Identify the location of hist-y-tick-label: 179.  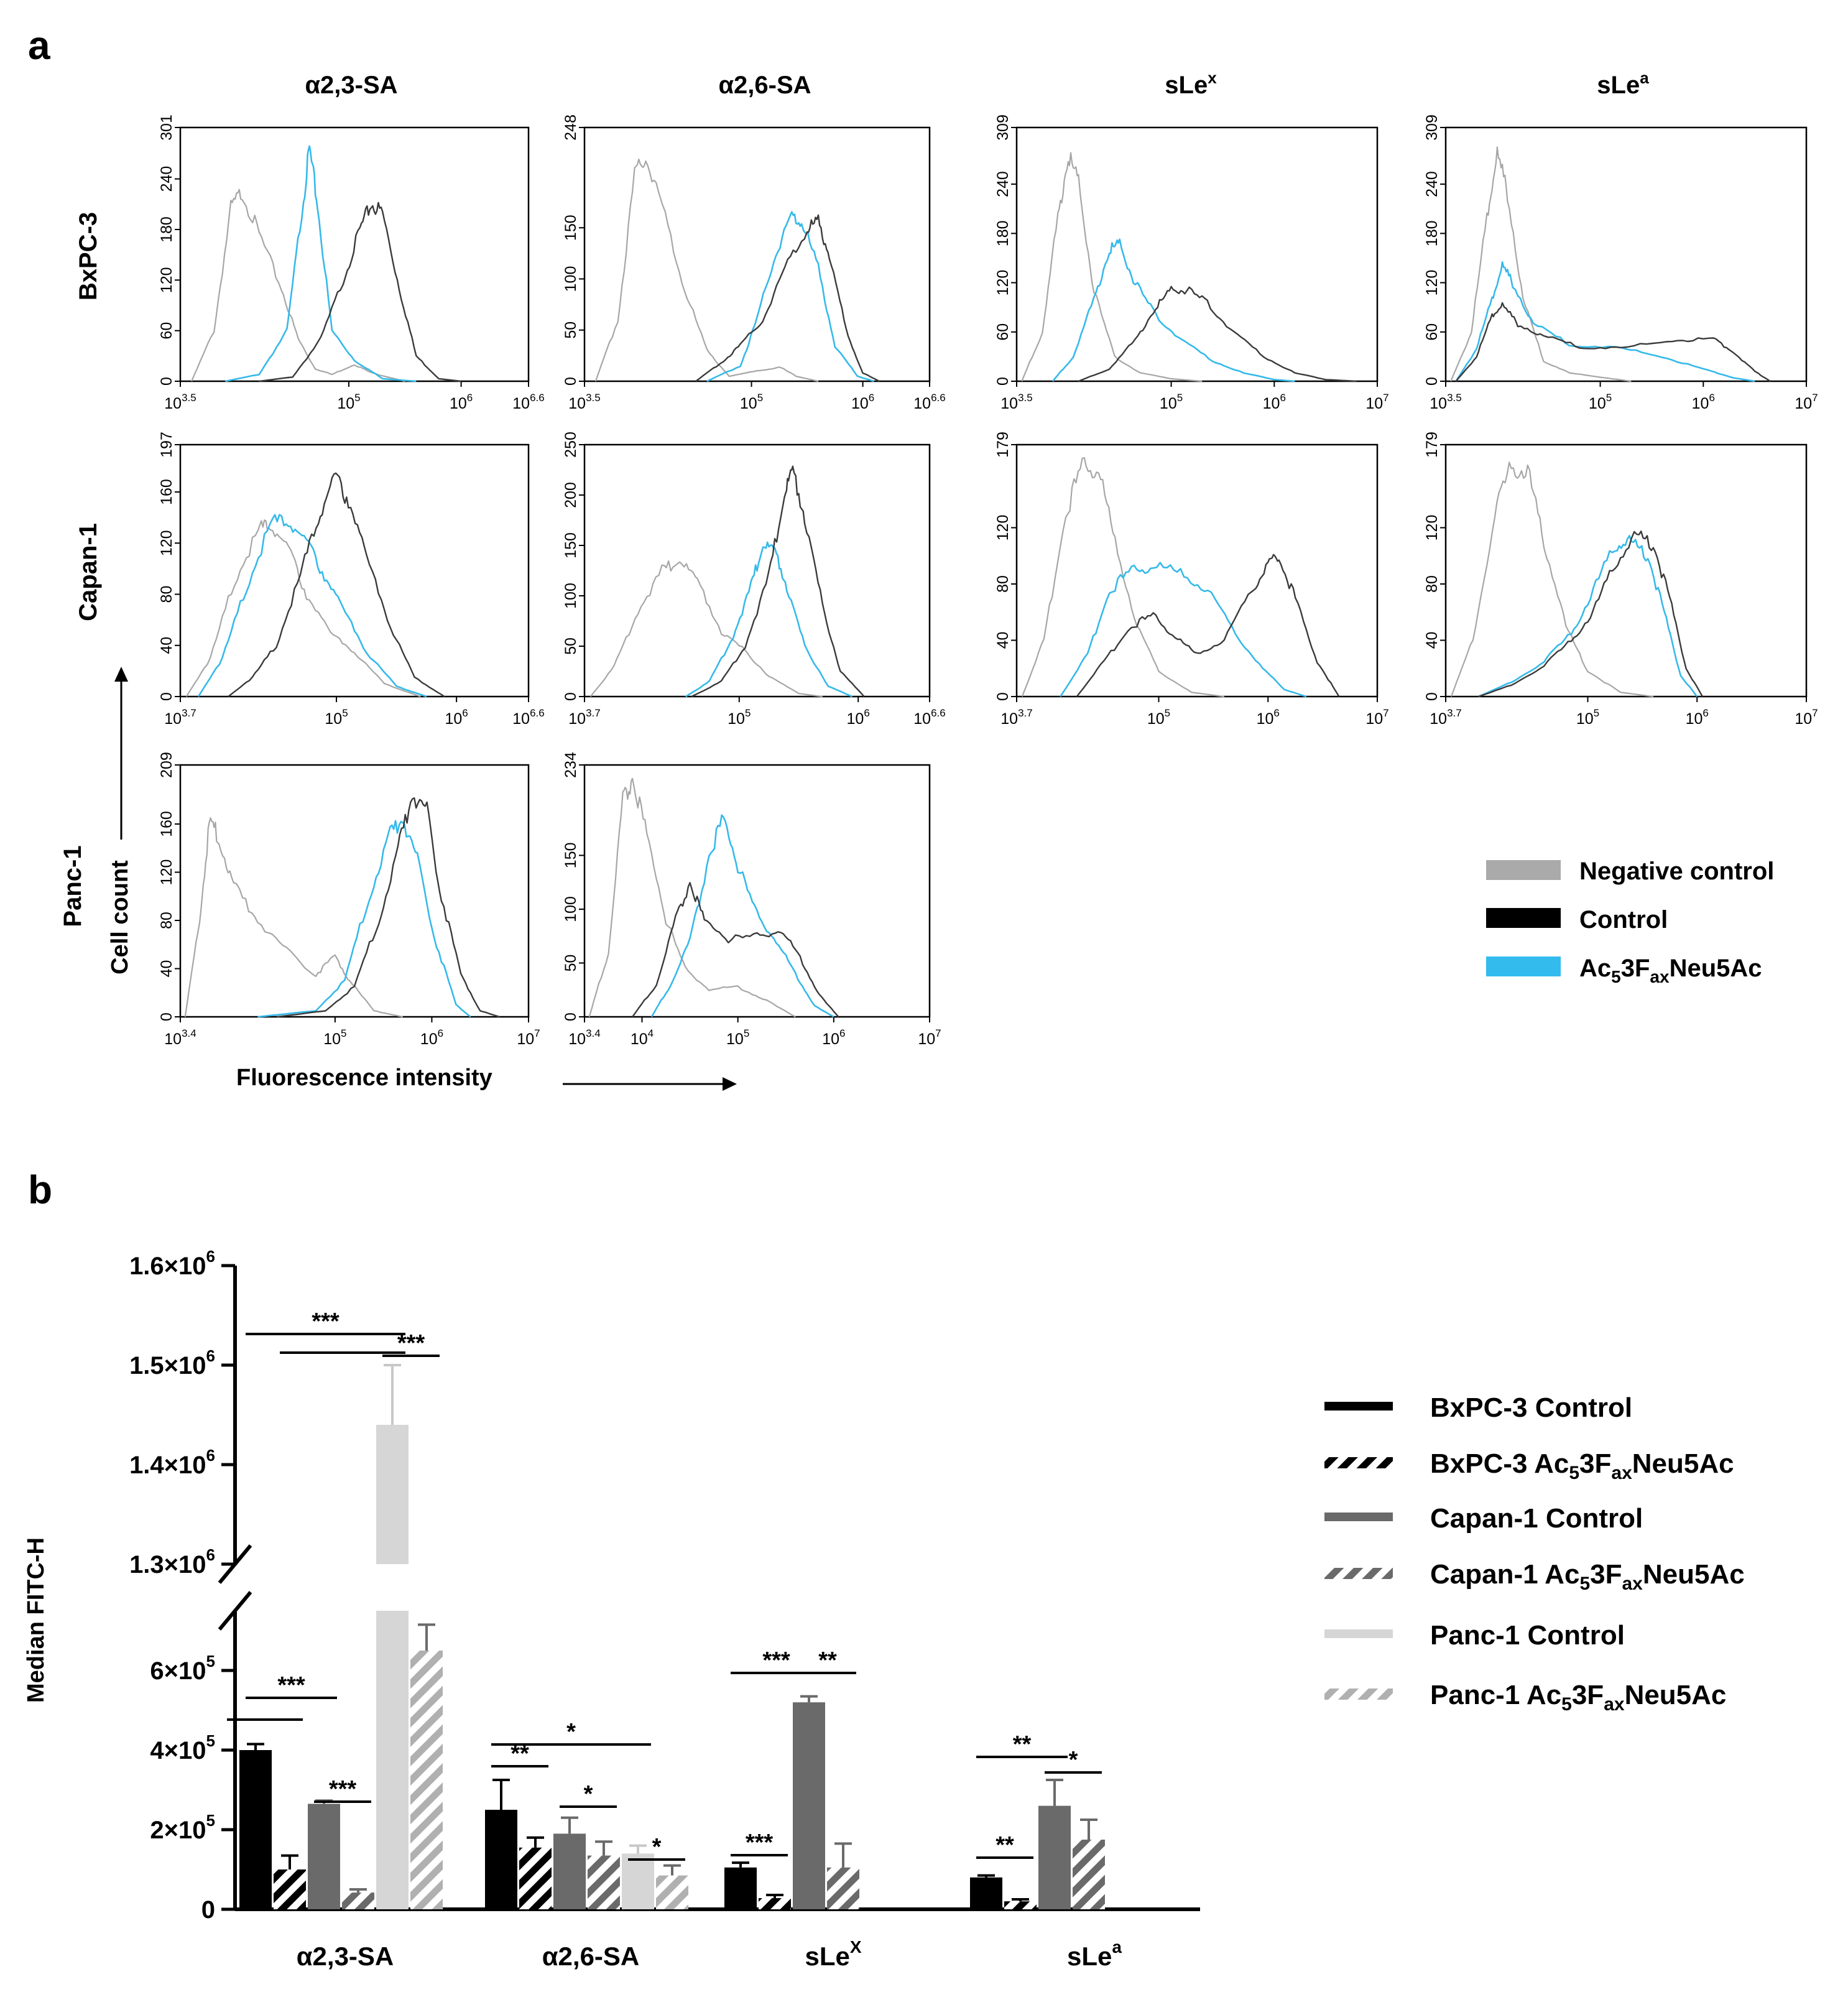
(1003, 445).